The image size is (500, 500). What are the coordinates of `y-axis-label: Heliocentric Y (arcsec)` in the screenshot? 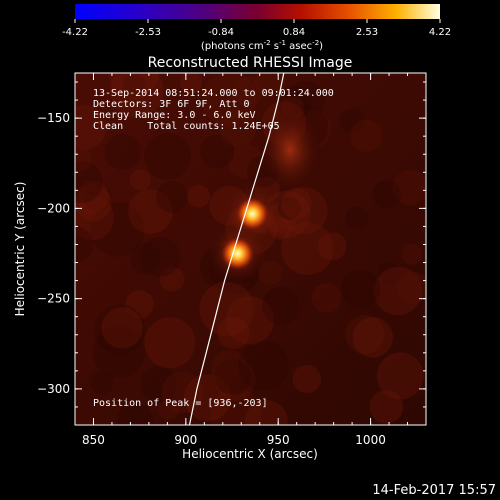 It's located at (20, 249).